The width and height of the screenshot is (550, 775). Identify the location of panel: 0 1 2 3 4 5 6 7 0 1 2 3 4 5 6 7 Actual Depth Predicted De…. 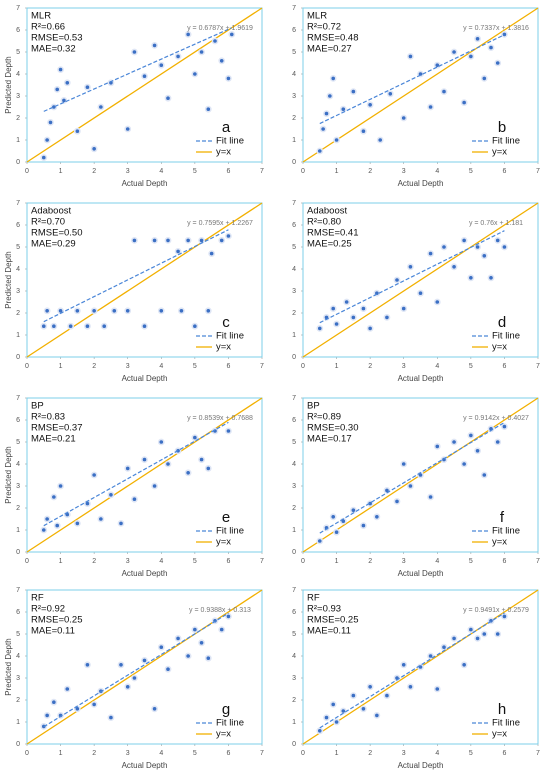
(134, 96).